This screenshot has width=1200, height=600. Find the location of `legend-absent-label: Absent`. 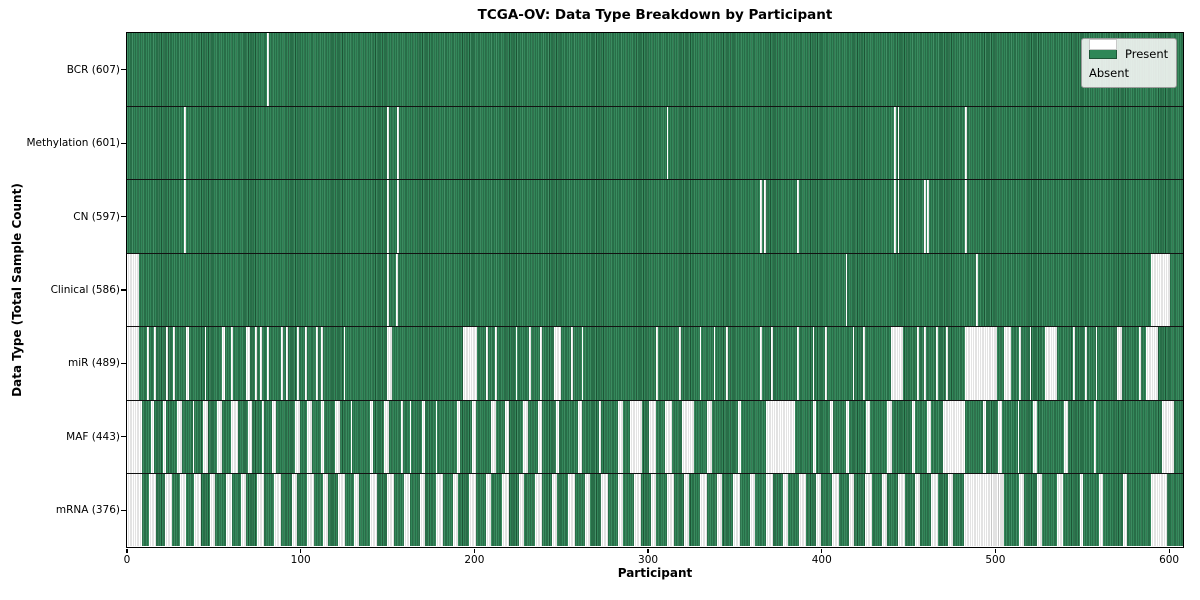

legend-absent-label: Absent is located at coordinates (1109, 72).